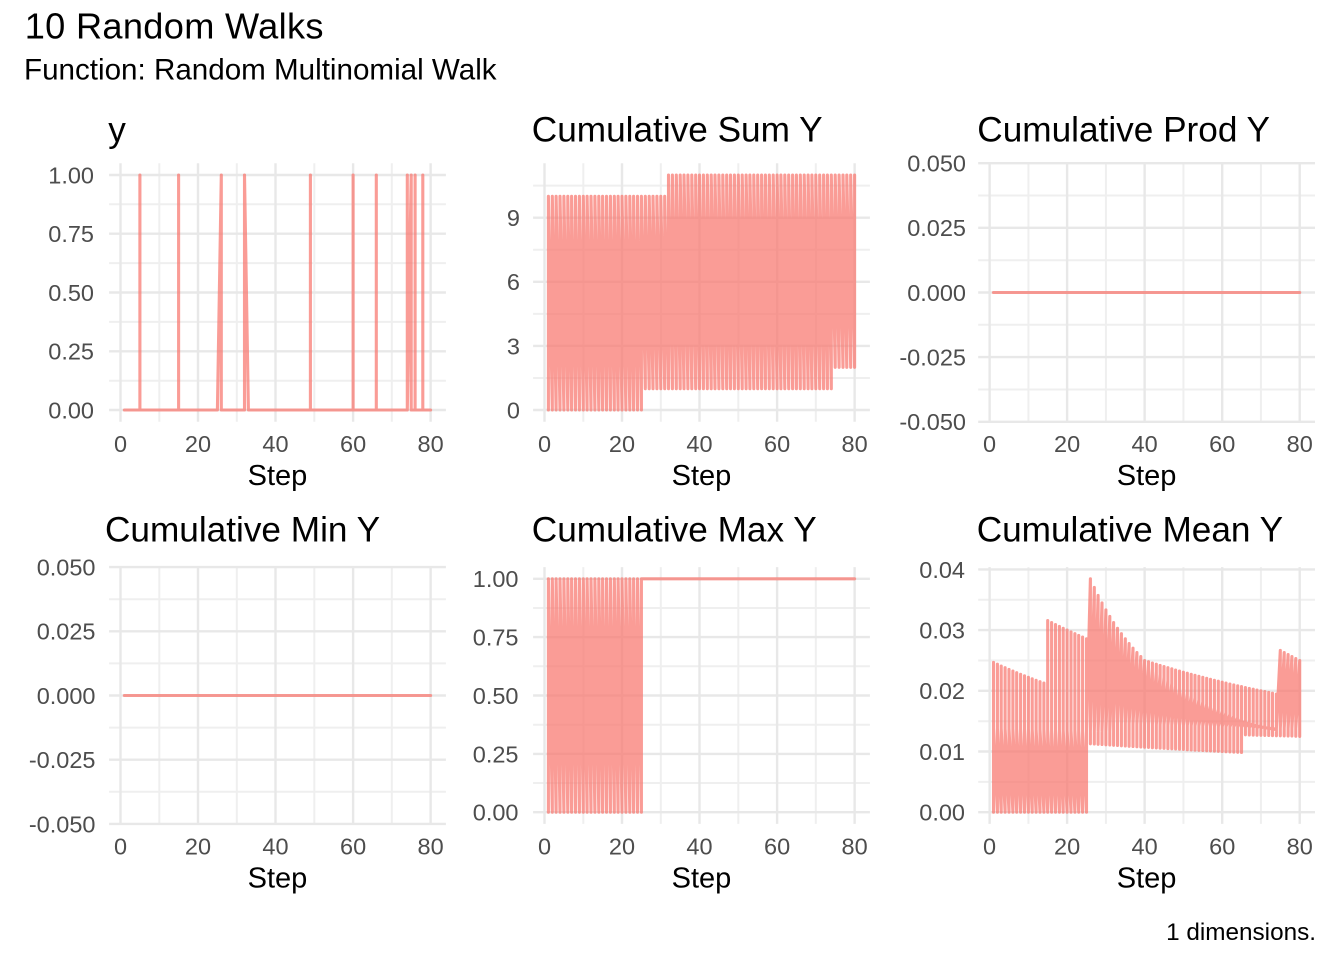 This screenshot has width=1344, height=960. Describe the element at coordinates (674, 529) in the screenshot. I see `svg-text: Cumulative Max Y` at that location.